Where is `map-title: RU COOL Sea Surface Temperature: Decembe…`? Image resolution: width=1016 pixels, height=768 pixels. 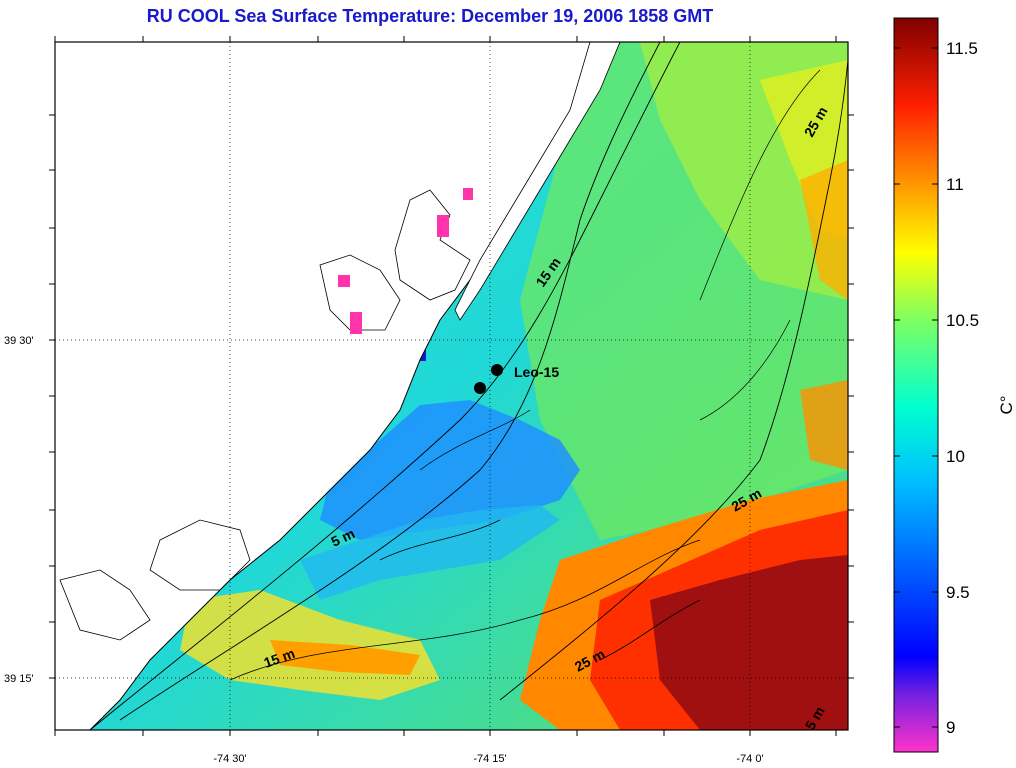 map-title: RU COOL Sea Surface Temperature: Decembe… is located at coordinates (430, 16).